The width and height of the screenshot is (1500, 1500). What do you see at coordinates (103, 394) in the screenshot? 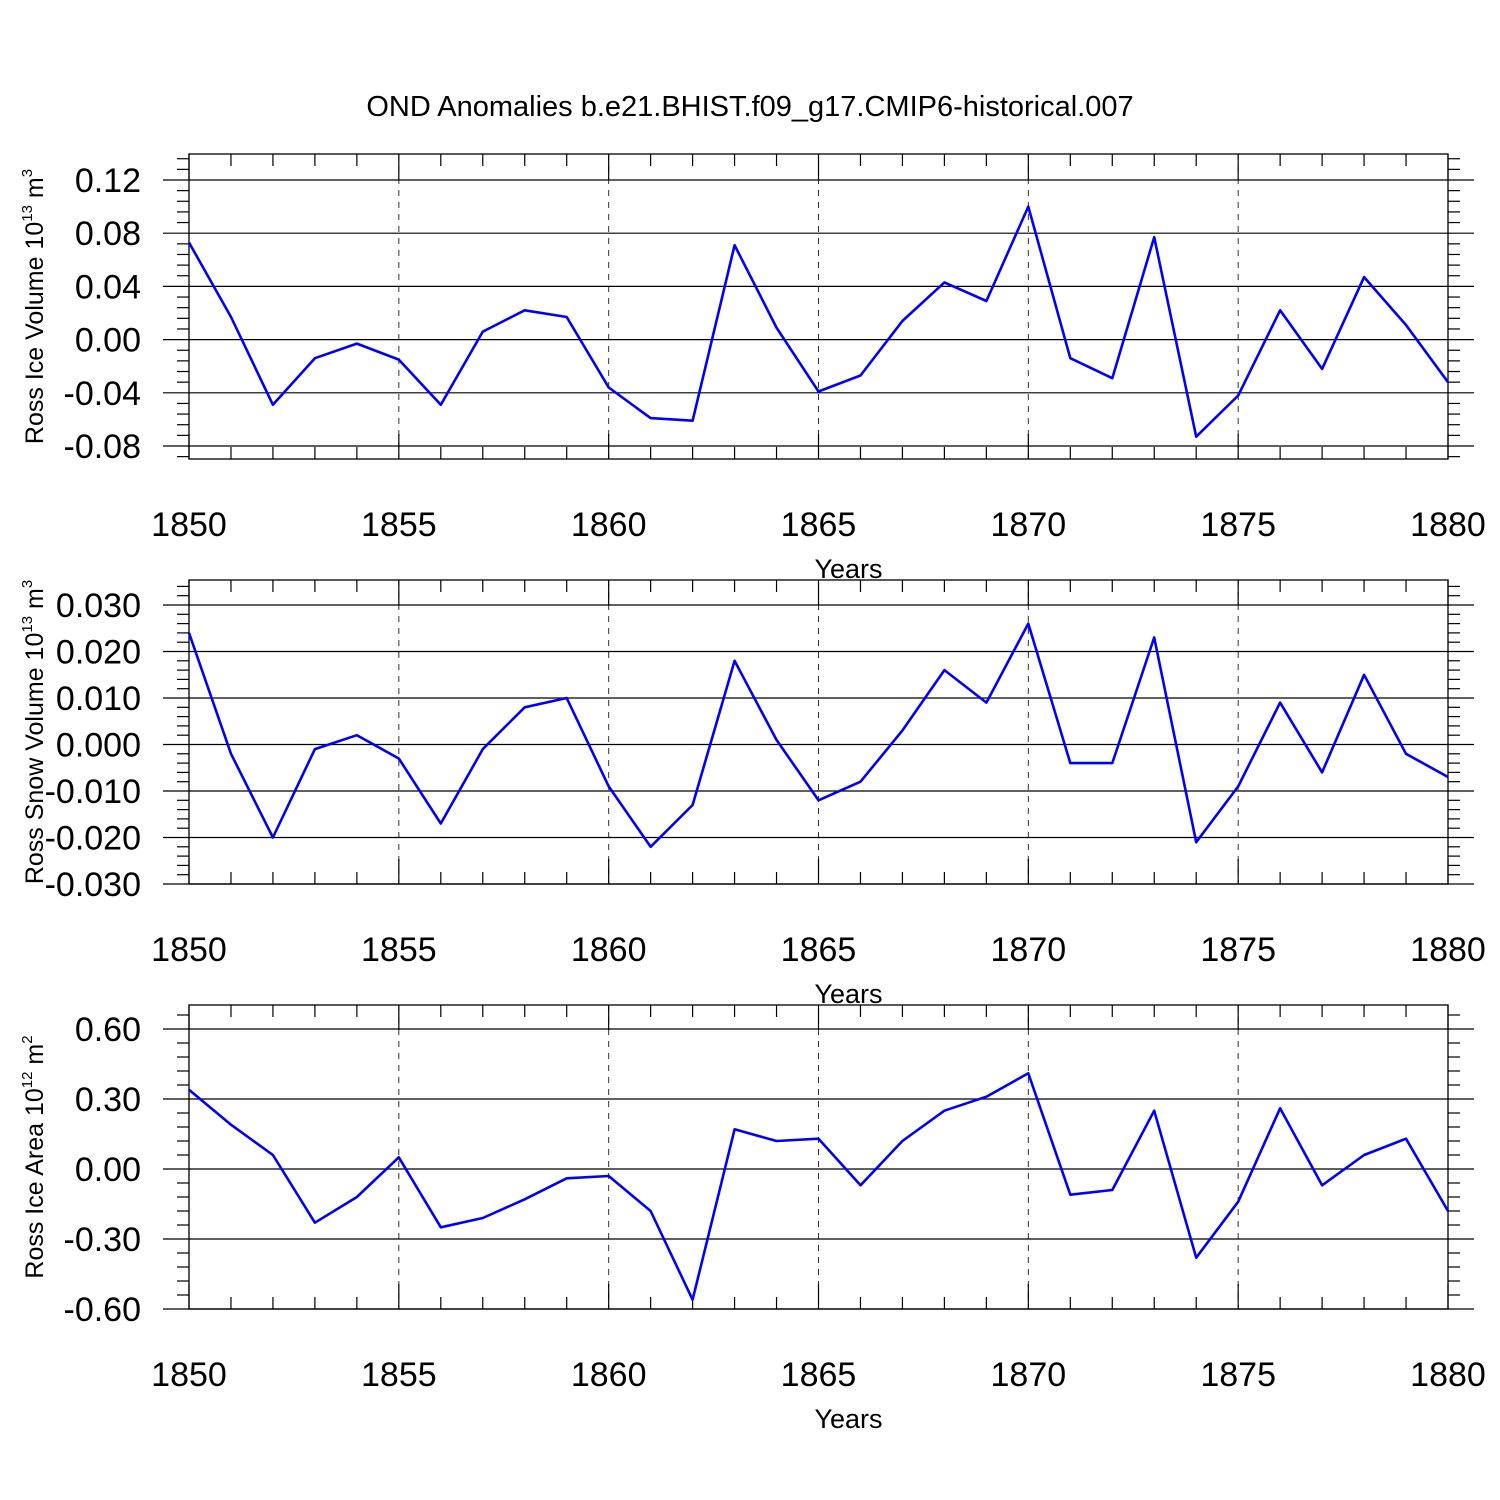
I see `y-tick-label: -0.04` at bounding box center [103, 394].